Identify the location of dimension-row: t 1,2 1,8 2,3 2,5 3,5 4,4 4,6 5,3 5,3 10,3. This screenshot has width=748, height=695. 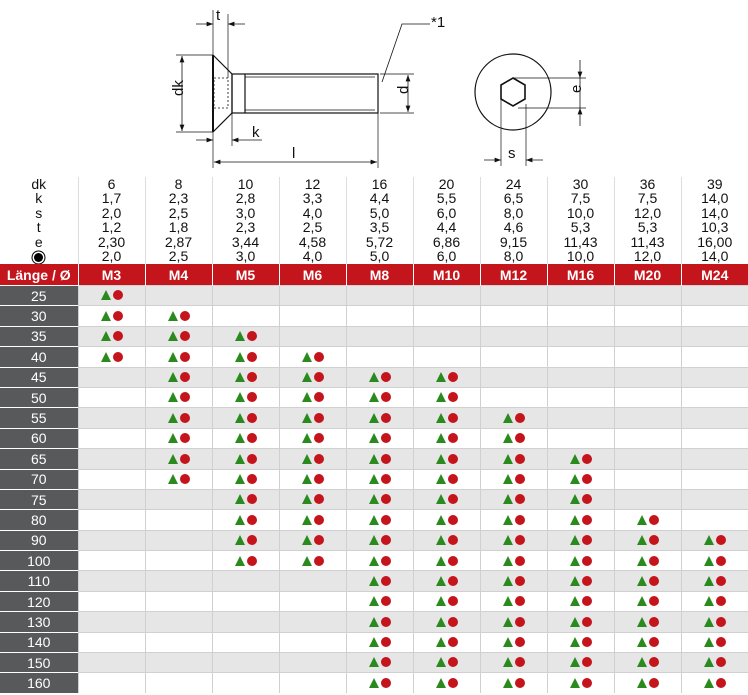
(374, 227).